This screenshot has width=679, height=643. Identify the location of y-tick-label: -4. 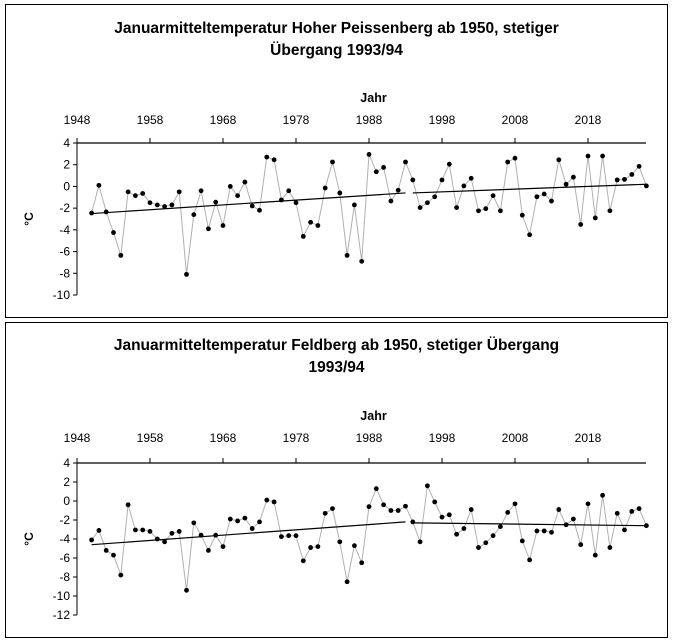
(64, 539).